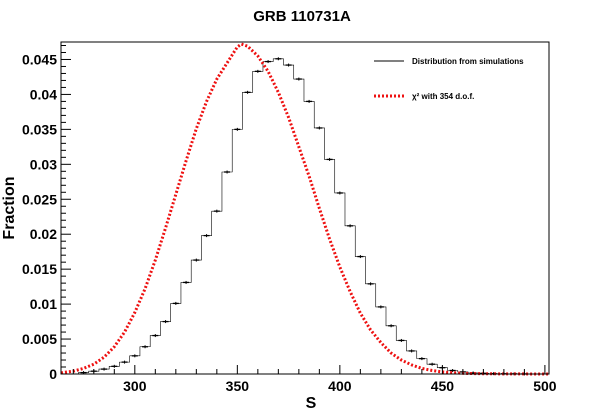 Image resolution: width=598 pixels, height=415 pixels. Describe the element at coordinates (468, 61) in the screenshot. I see `legend-label-histogram: Distribution from simulations` at that location.